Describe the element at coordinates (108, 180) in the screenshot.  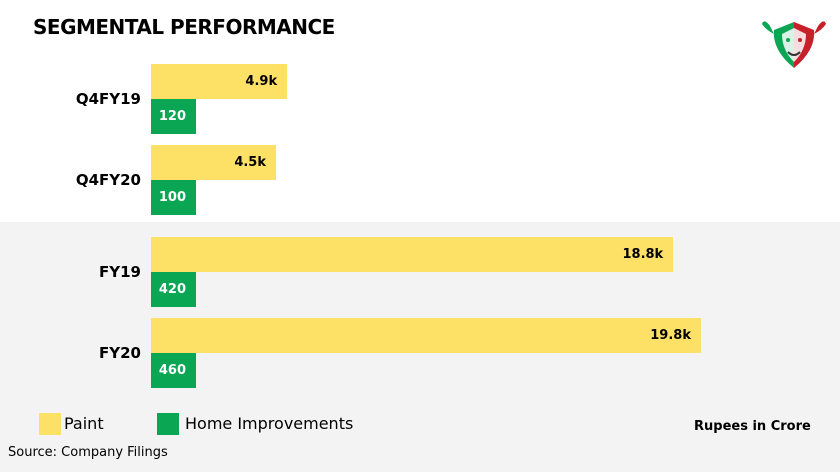
I see `category-label-q4fy20: Q4FY20` at that location.